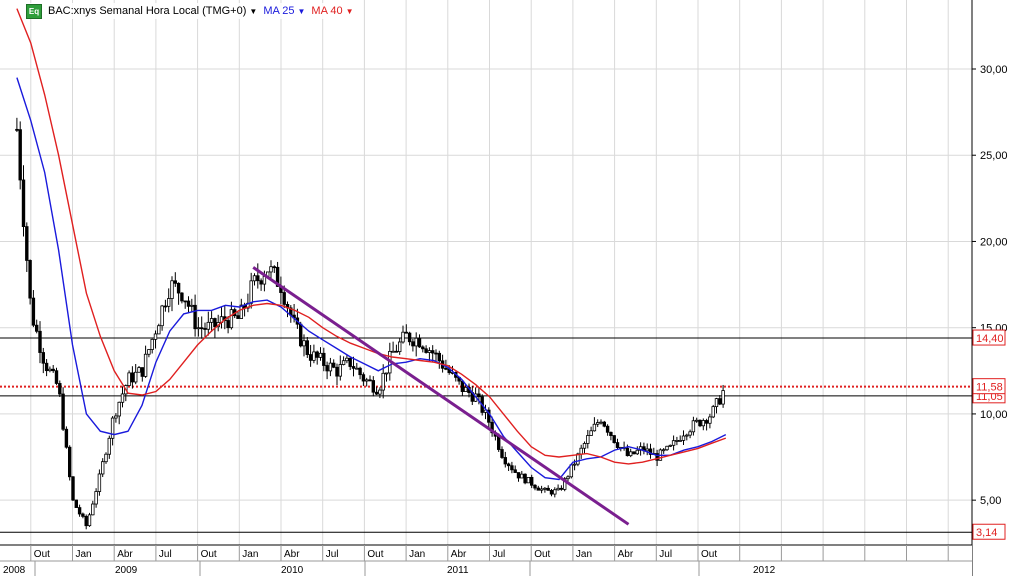 Image resolution: width=1014 pixels, height=576 pixels. Describe the element at coordinates (990, 501) in the screenshot. I see `y-tick-label: 5,00` at that location.